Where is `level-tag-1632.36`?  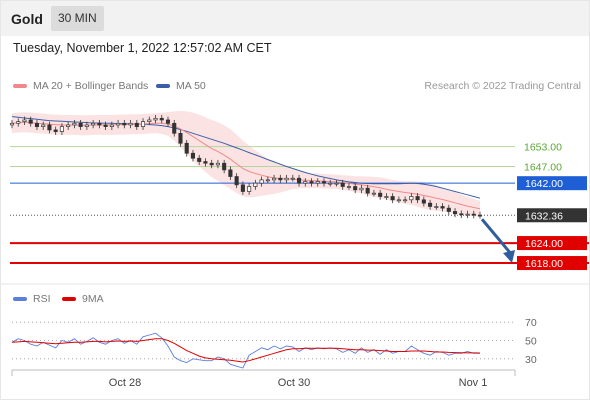
level-tag-1632.36 is located at coordinates (552, 215).